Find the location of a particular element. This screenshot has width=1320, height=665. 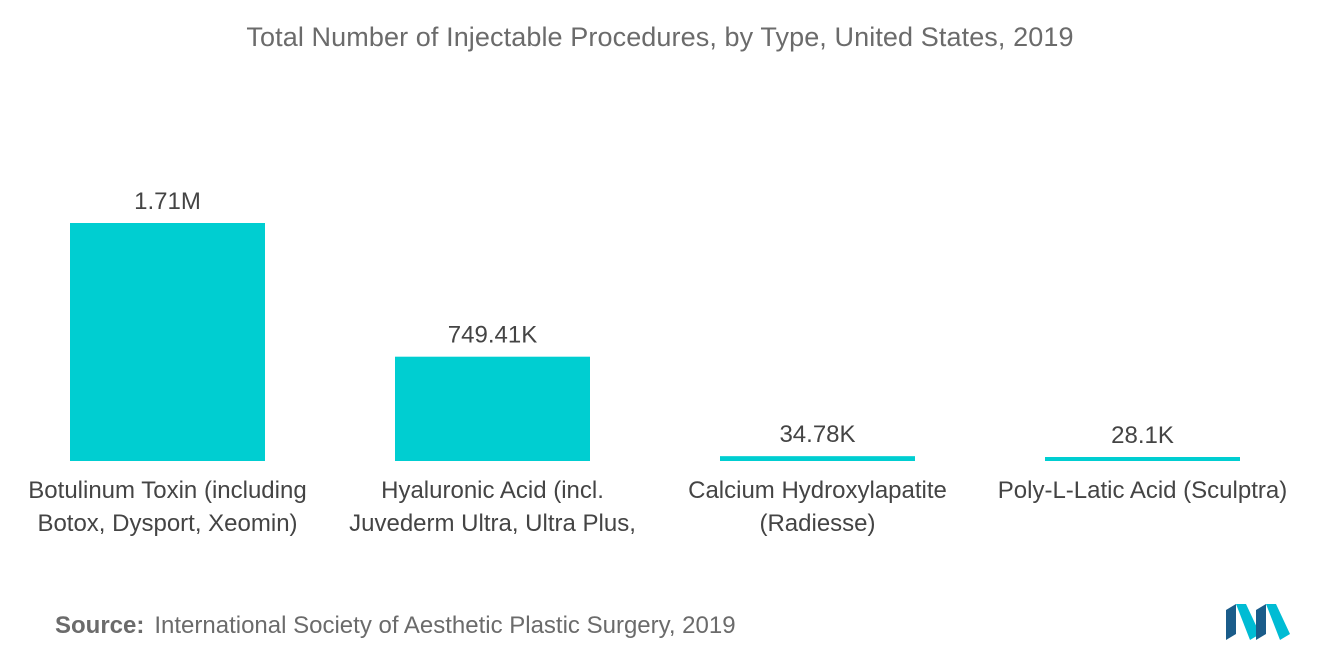

category-label-line: Poly-L-Latic Acid (Sculptra) is located at coordinates (1142, 490).